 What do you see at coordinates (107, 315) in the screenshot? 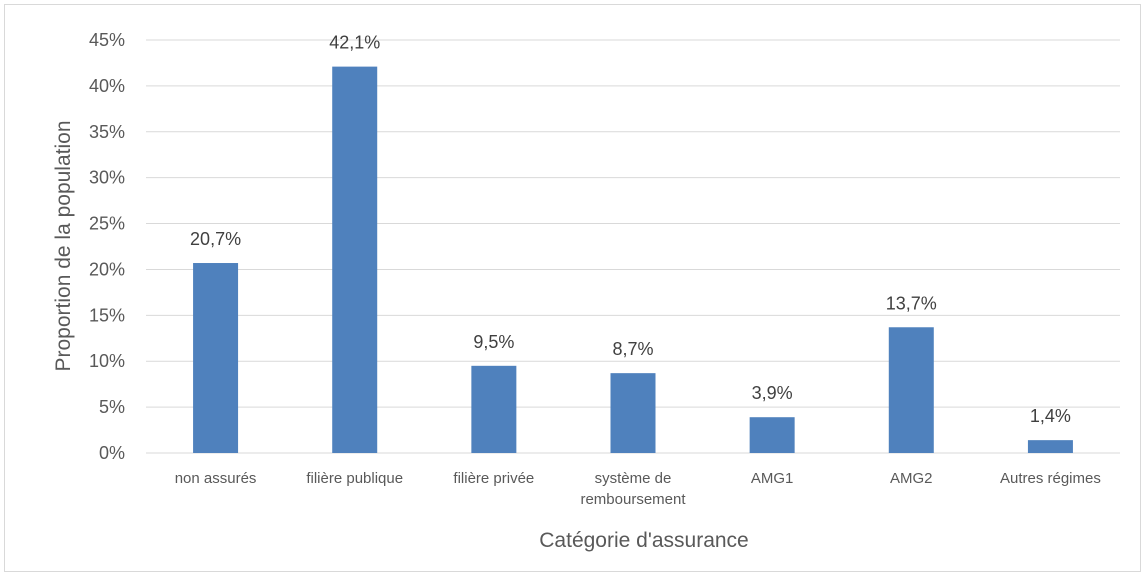
I see `y-tick-label: 15%` at bounding box center [107, 315].